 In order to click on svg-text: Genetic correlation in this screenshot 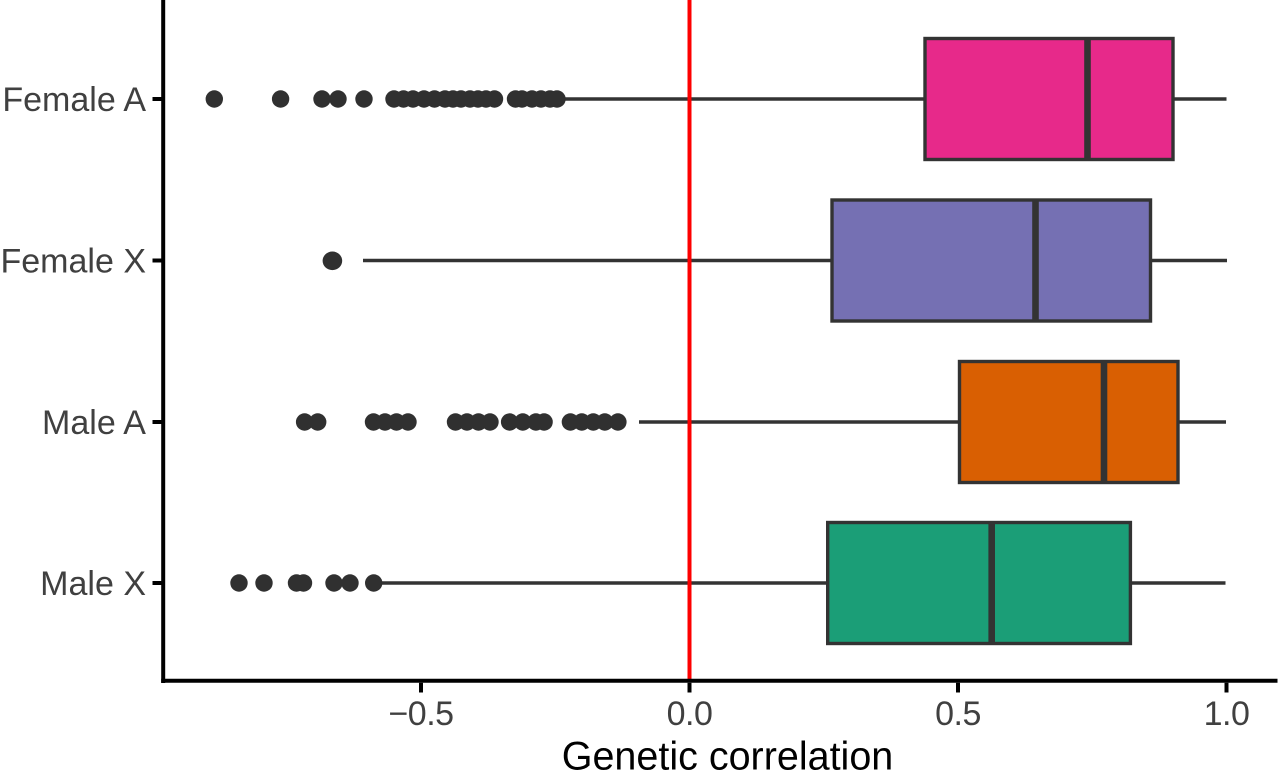, I will do `click(728, 755)`.